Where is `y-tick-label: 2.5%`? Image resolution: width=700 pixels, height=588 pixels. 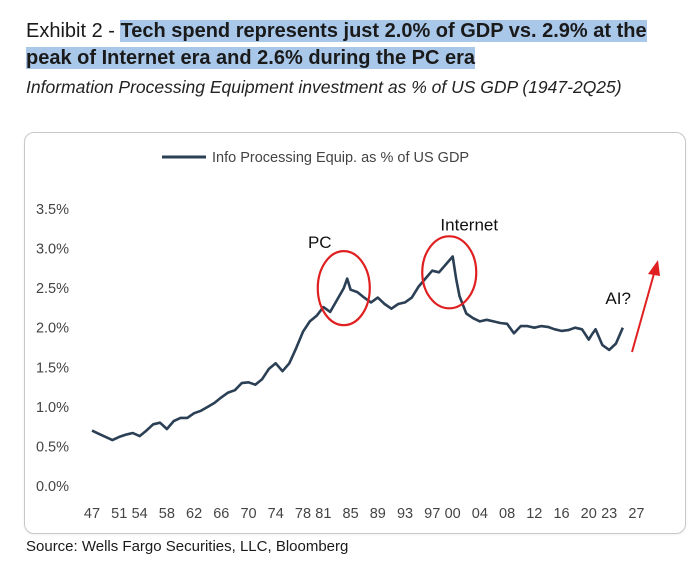 y-tick-label: 2.5% is located at coordinates (52, 289).